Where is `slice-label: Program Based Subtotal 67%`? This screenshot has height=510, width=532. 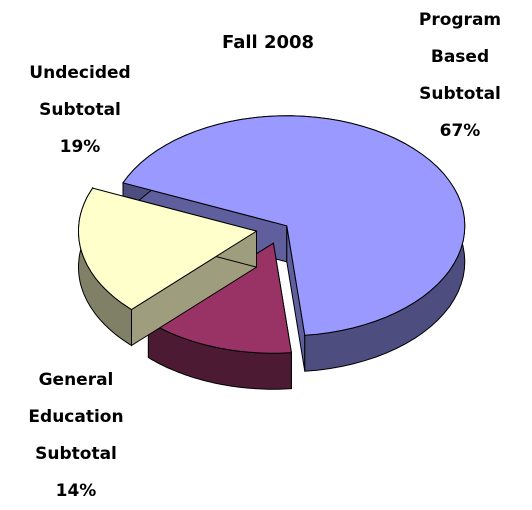 slice-label: Program Based Subtotal 67% is located at coordinates (460, 76).